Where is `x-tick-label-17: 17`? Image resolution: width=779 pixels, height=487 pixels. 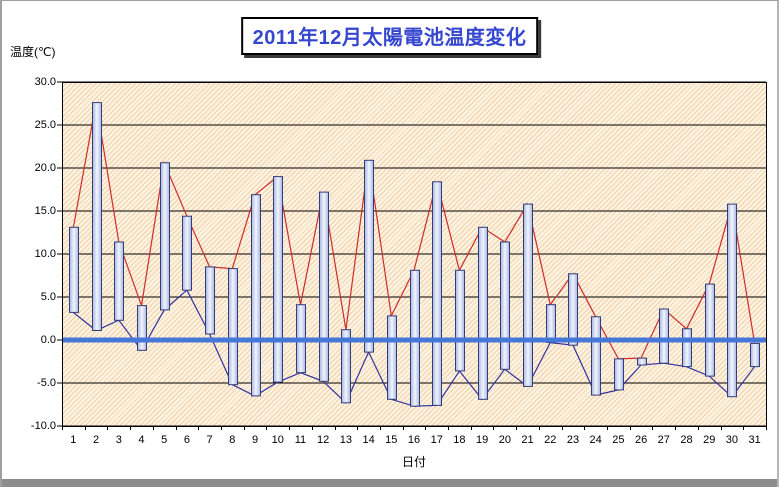 x-tick-label-17: 17 is located at coordinates (436, 440).